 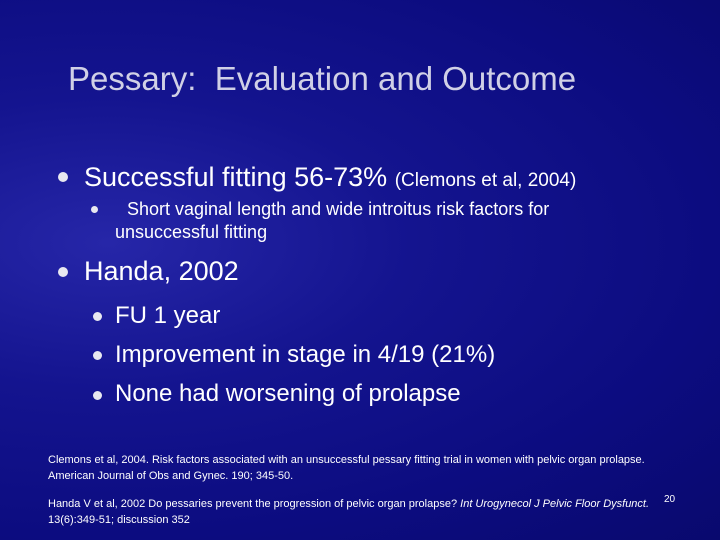 What do you see at coordinates (555, 504) in the screenshot?
I see `reference-journal: Int Urogynecol J Pelvic Floor Dysfunct.` at bounding box center [555, 504].